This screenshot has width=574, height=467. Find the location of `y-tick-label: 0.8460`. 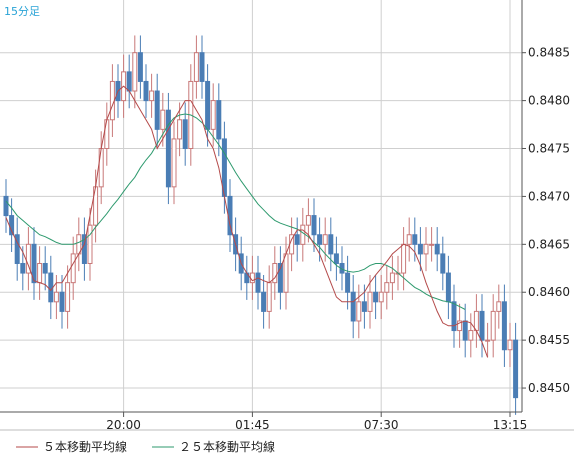

y-tick-label: 0.8460 is located at coordinates (549, 292).